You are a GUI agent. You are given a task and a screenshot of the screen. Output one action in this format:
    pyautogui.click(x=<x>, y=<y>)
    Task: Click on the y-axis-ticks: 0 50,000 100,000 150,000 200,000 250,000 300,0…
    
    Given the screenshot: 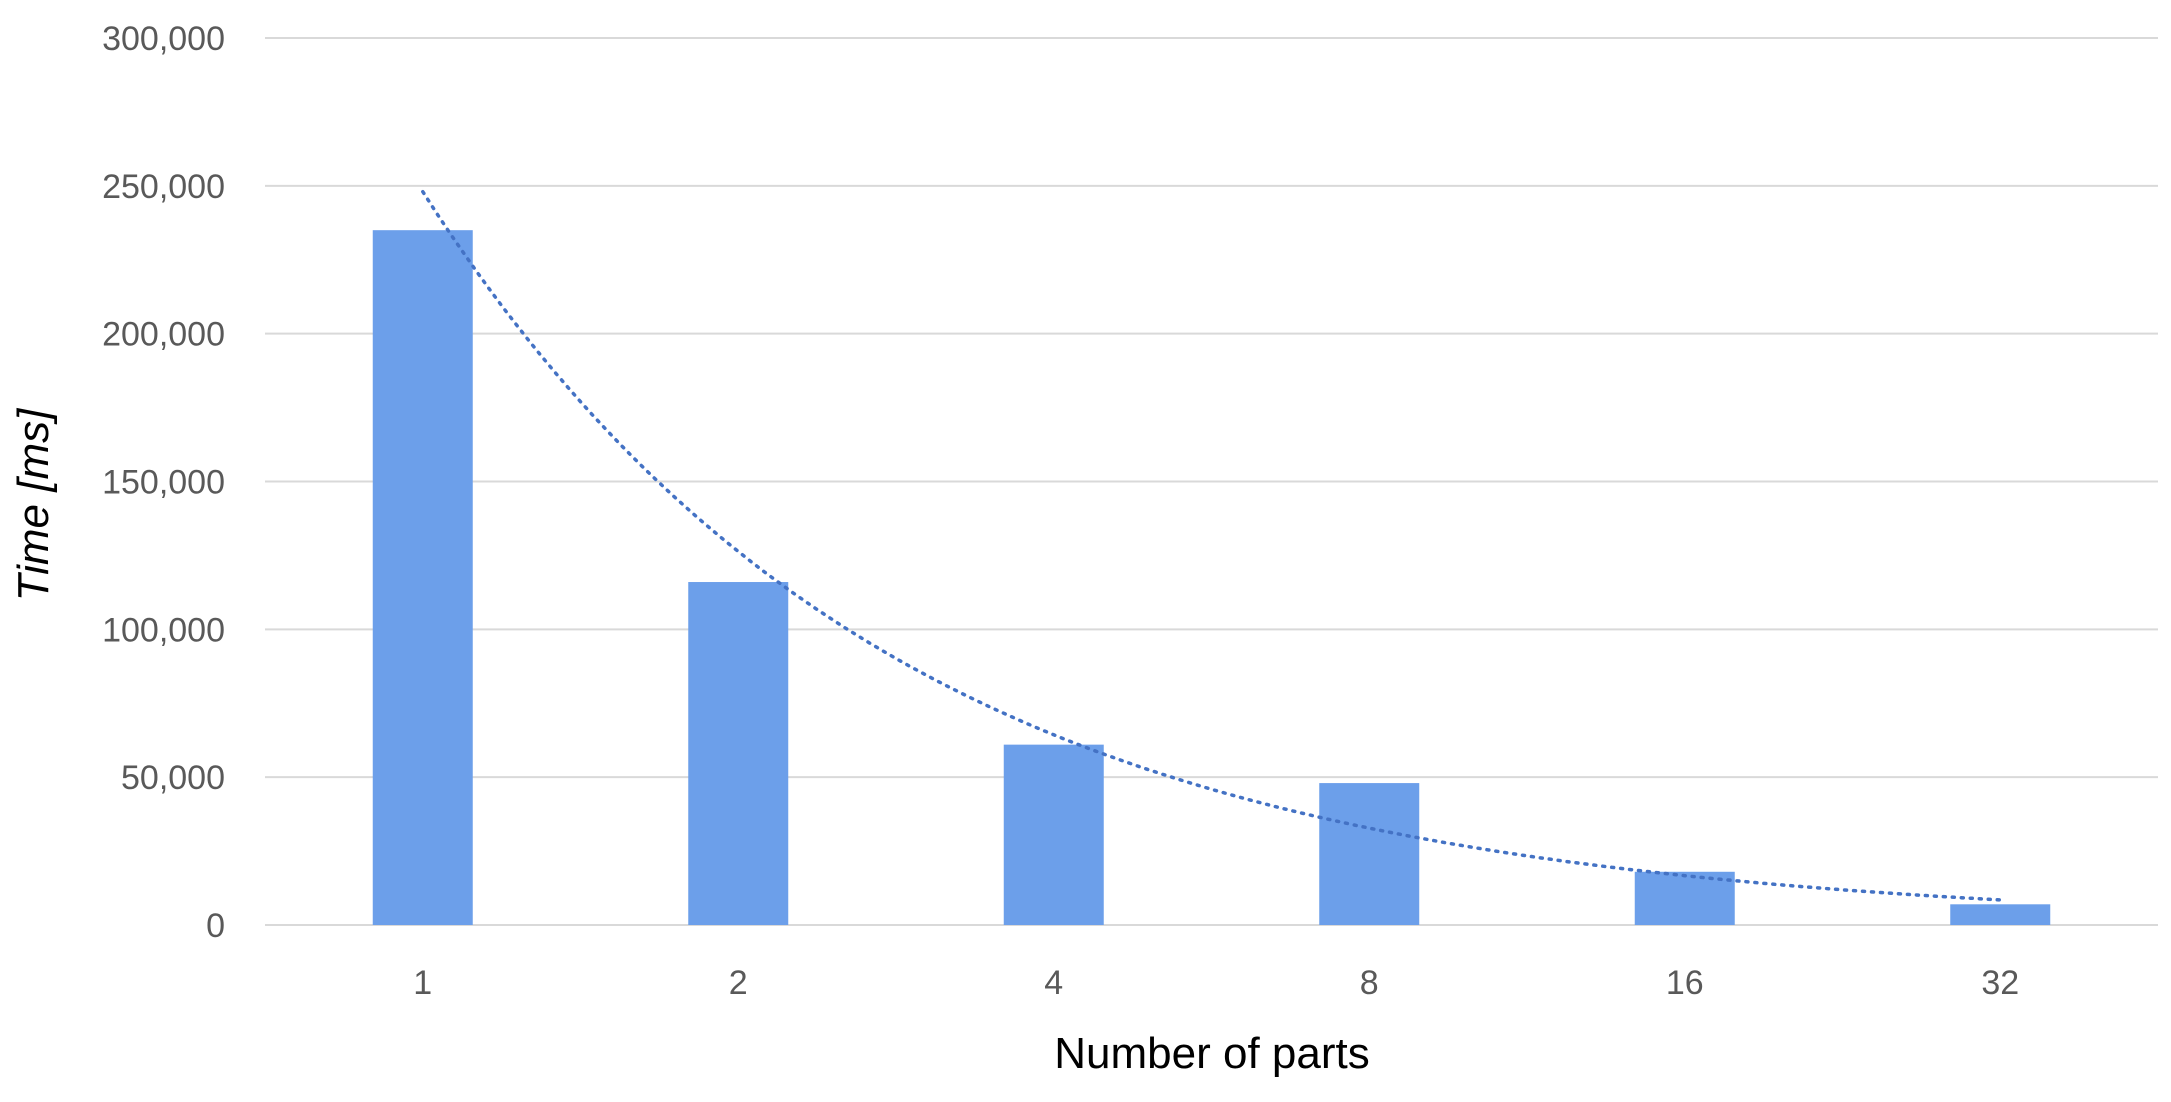 What is the action you would take?
    pyautogui.click(x=163, y=482)
    